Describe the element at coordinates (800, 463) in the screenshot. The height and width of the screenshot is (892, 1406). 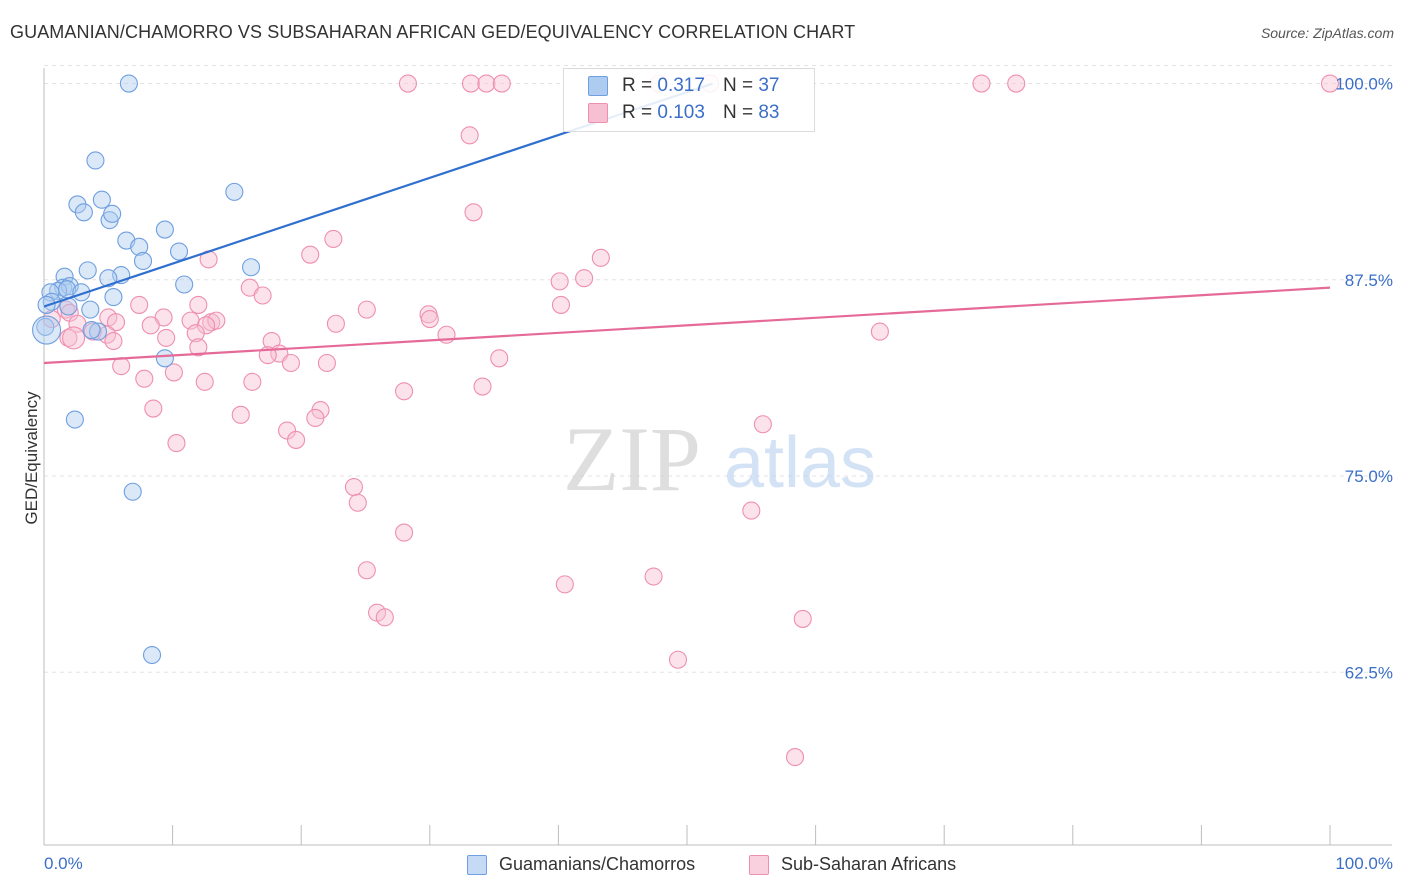
I see `watermark-atlas: atlas` at that location.